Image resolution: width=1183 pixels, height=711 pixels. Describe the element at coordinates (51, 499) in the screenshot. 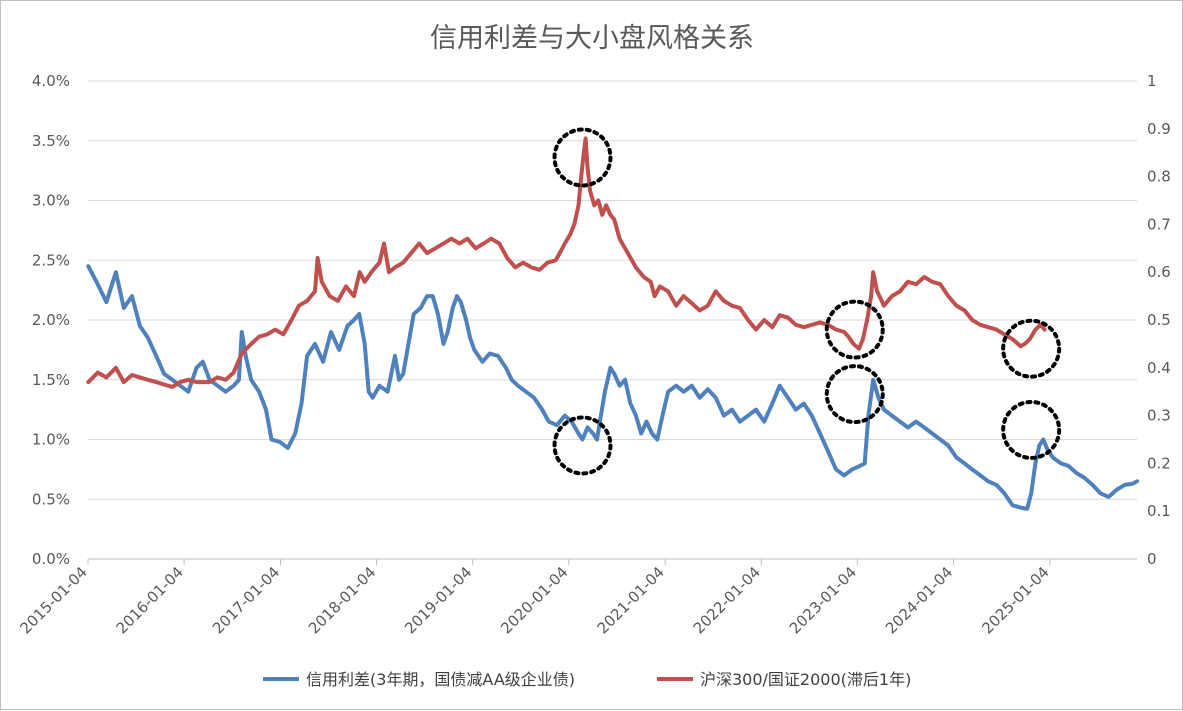

I see `left-tick-label: 0.5%` at that location.